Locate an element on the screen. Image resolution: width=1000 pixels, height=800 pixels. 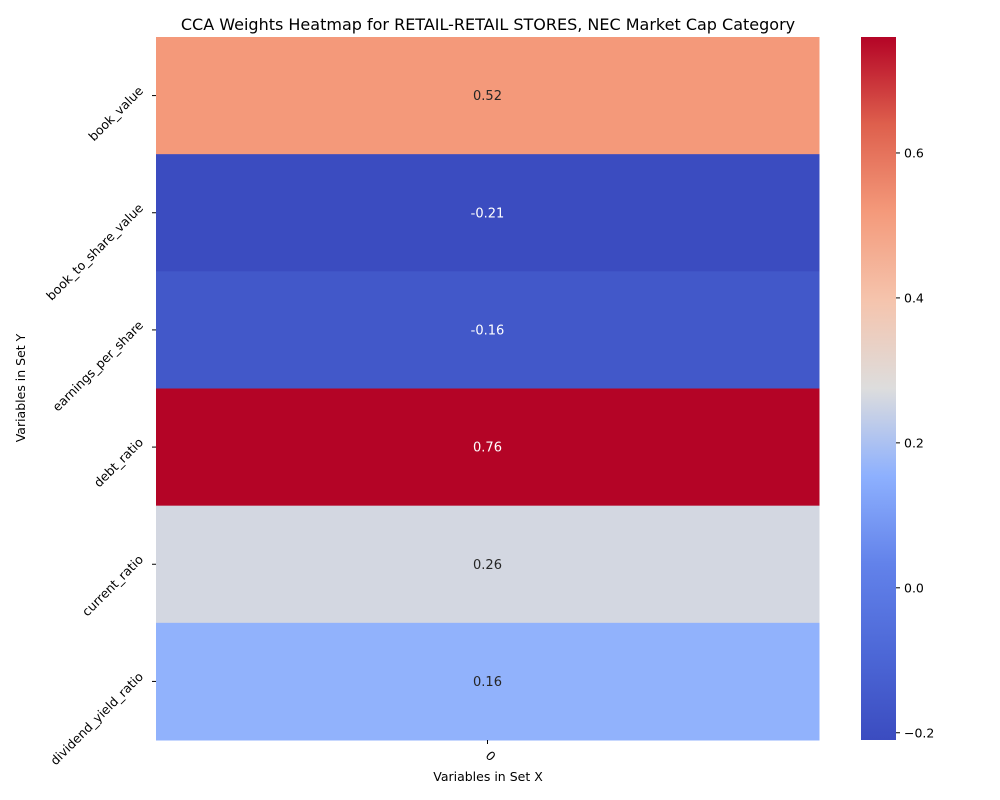
cell-value-label: 0.52 is located at coordinates (487, 96).